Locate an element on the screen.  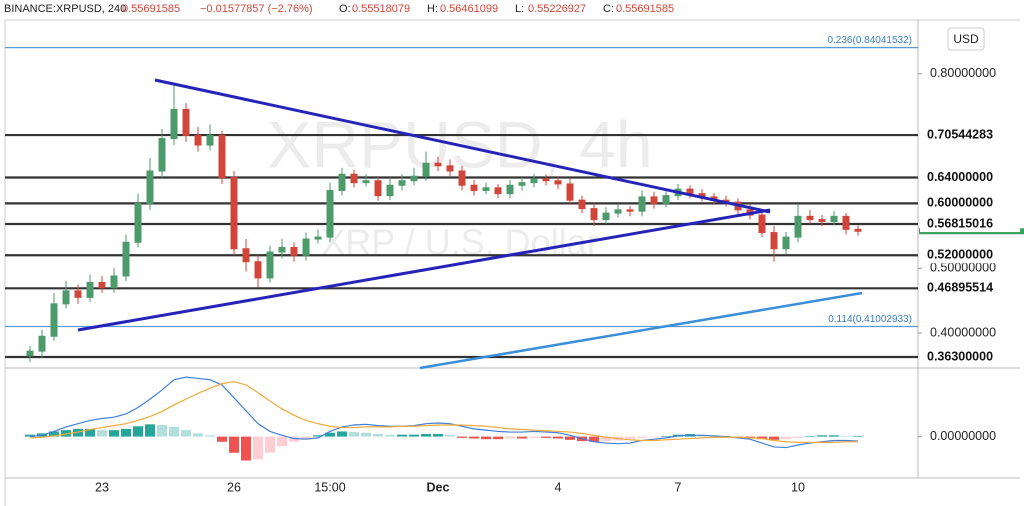
x-tick-label: 15:00 is located at coordinates (329, 487).